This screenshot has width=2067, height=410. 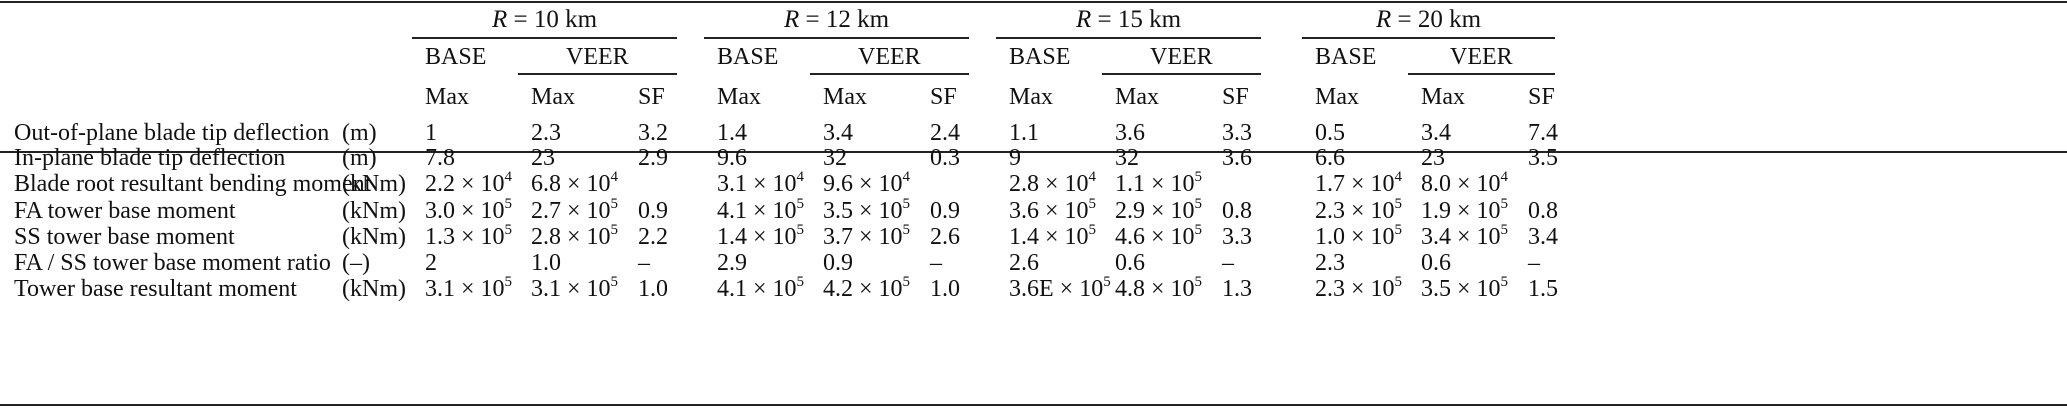 What do you see at coordinates (1158, 185) in the screenshot?
I see `veer-max-value: 1.1 × 10⁵` at bounding box center [1158, 185].